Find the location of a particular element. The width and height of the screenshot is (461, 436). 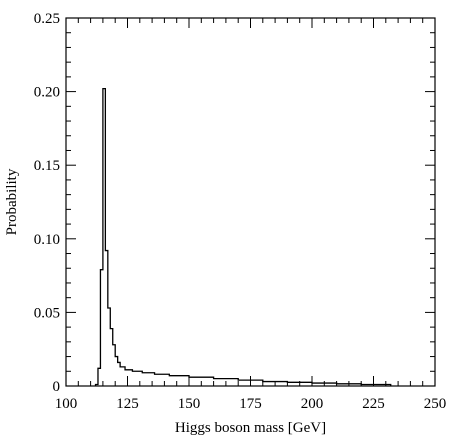

y-tick-label: 0.05 is located at coordinates (47, 313).